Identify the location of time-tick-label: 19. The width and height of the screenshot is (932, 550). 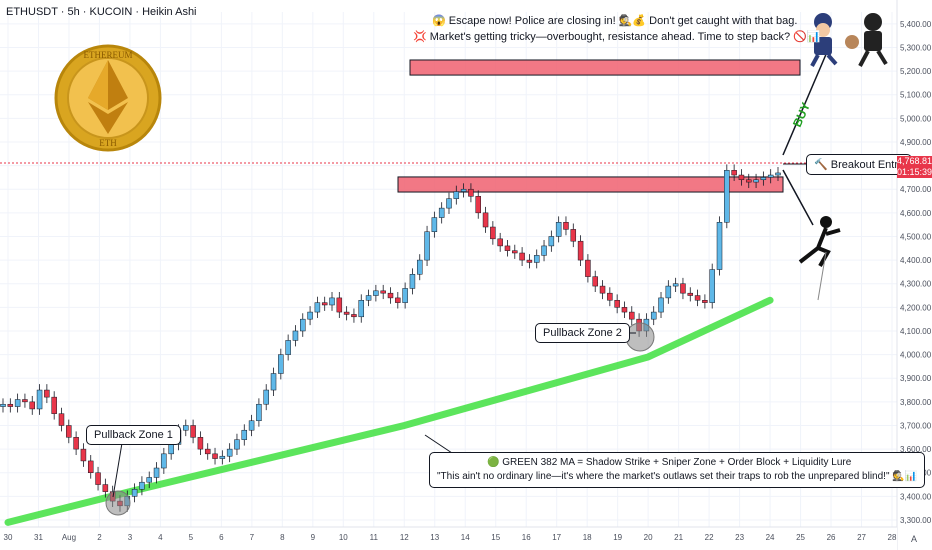
(617, 537).